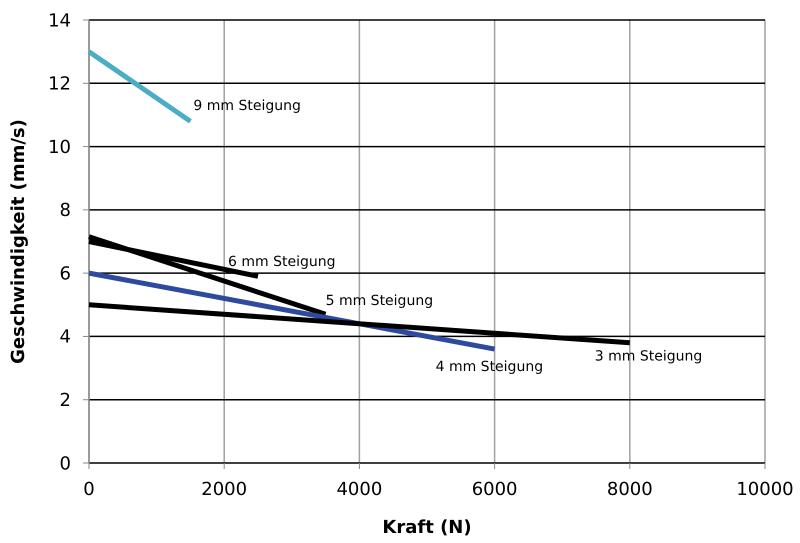 The height and width of the screenshot is (543, 800). Describe the element at coordinates (59, 21) in the screenshot. I see `y-tick-label: 14` at that location.